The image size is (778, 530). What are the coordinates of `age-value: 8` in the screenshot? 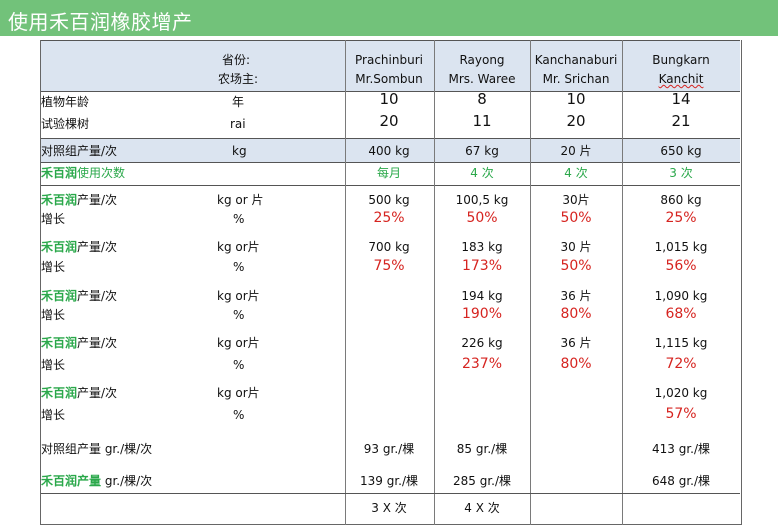 It's located at (482, 99).